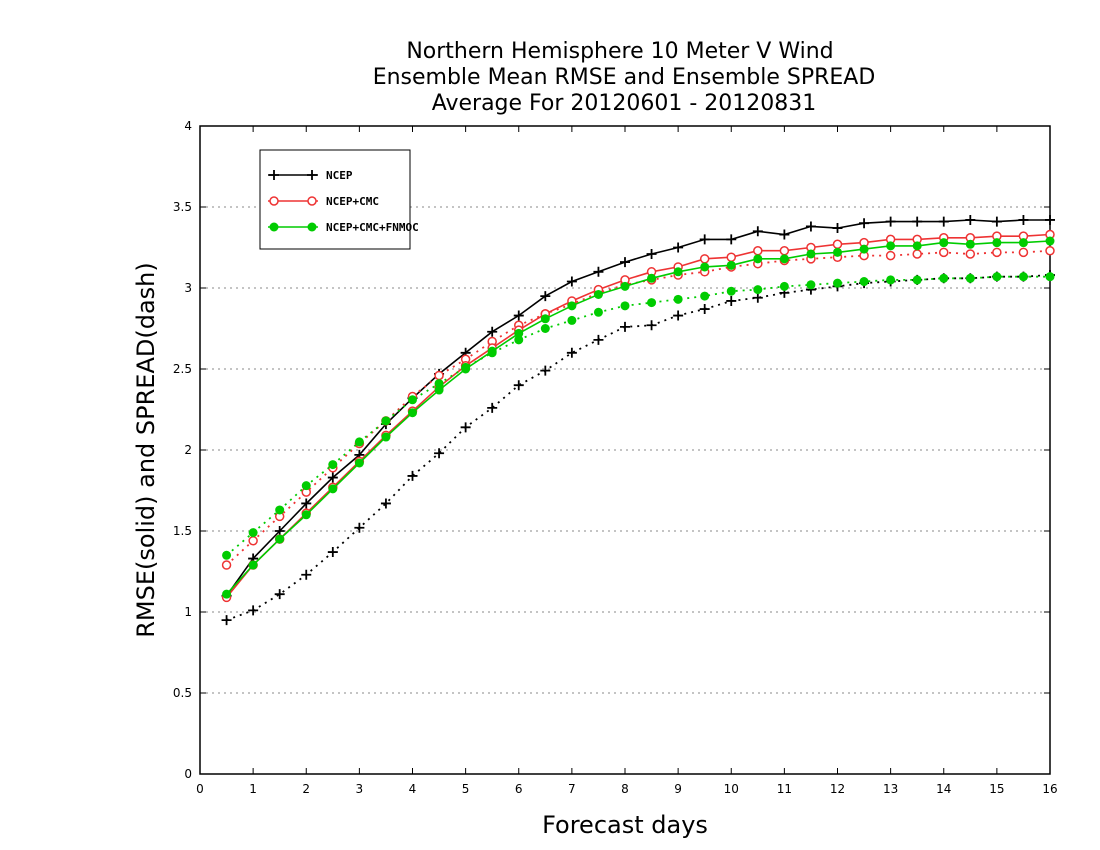 The width and height of the screenshot is (1100, 850). What do you see at coordinates (188, 774) in the screenshot?
I see `y-tick-label: 0` at bounding box center [188, 774].